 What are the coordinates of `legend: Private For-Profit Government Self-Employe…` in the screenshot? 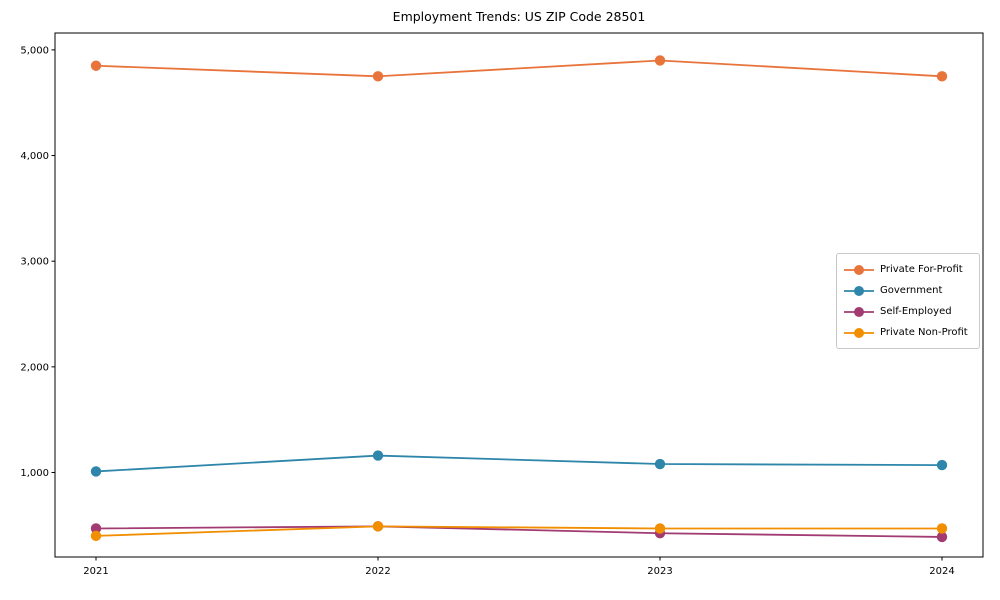 It's located at (908, 301).